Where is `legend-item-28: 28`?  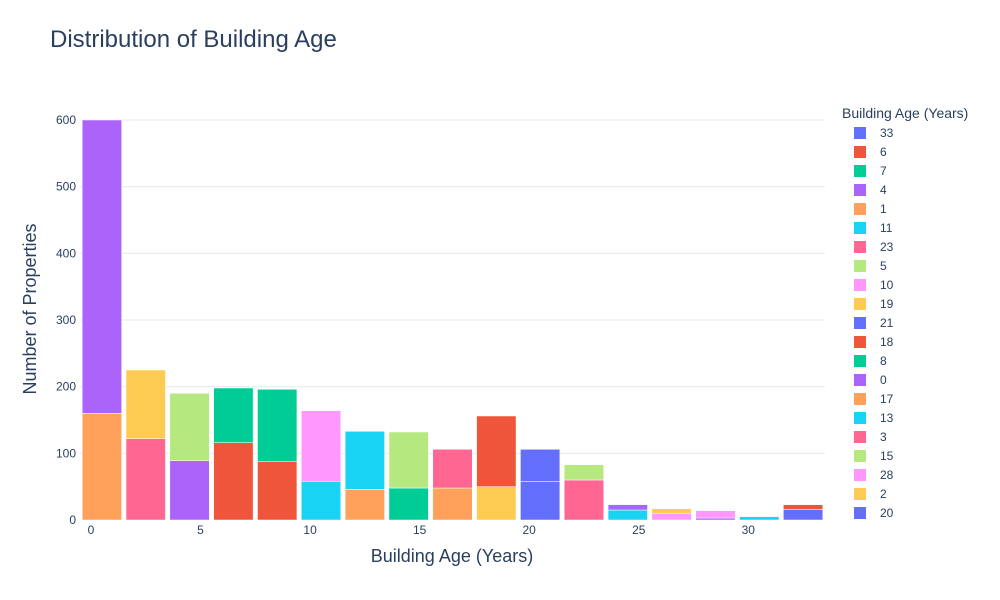
legend-item-28: 28 is located at coordinates (887, 475).